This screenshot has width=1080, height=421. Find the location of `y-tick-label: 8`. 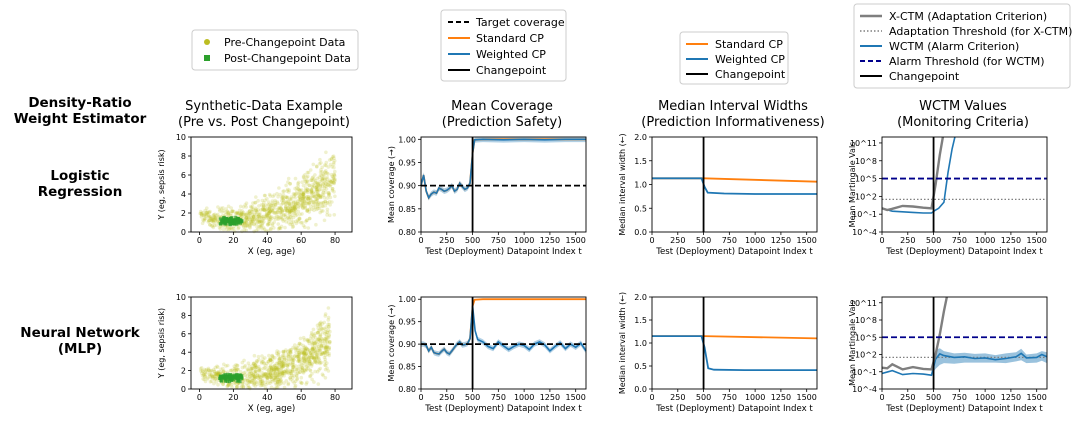

y-tick-label: 8 is located at coordinates (183, 315).